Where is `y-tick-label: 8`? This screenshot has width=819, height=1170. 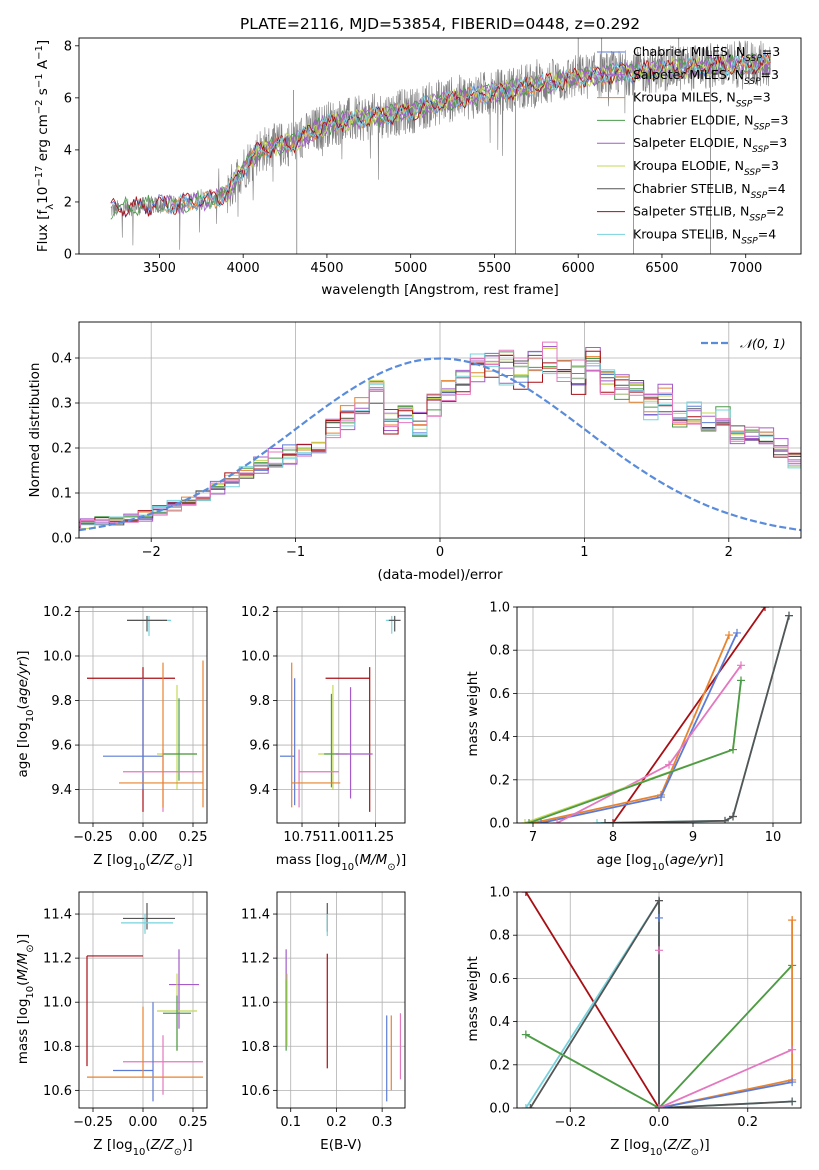 y-tick-label: 8 is located at coordinates (68, 46).